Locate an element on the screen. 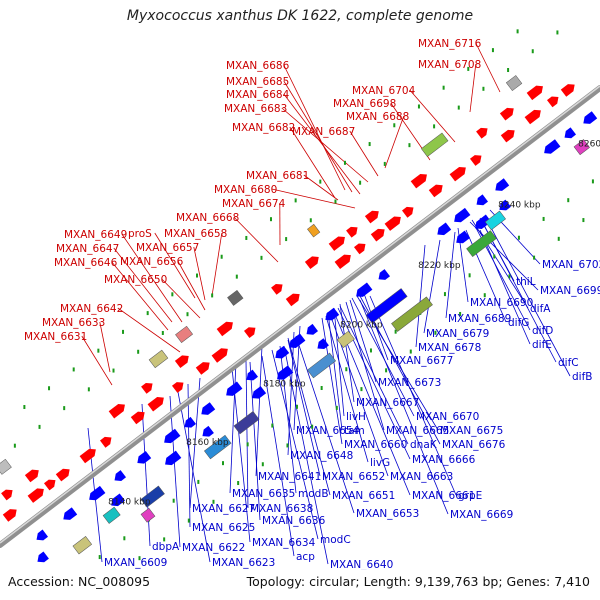  gene-label-forward: MXAN_6716 is located at coordinates (450, 44).